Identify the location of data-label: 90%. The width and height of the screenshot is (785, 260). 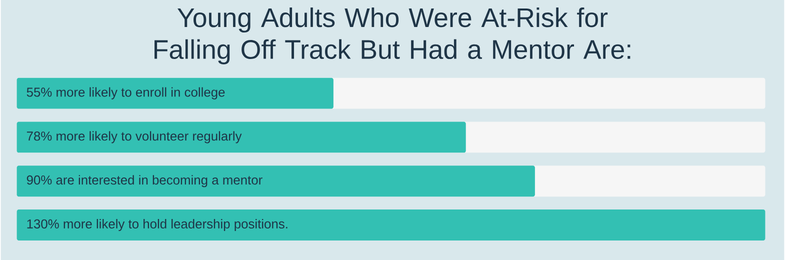
(39, 179).